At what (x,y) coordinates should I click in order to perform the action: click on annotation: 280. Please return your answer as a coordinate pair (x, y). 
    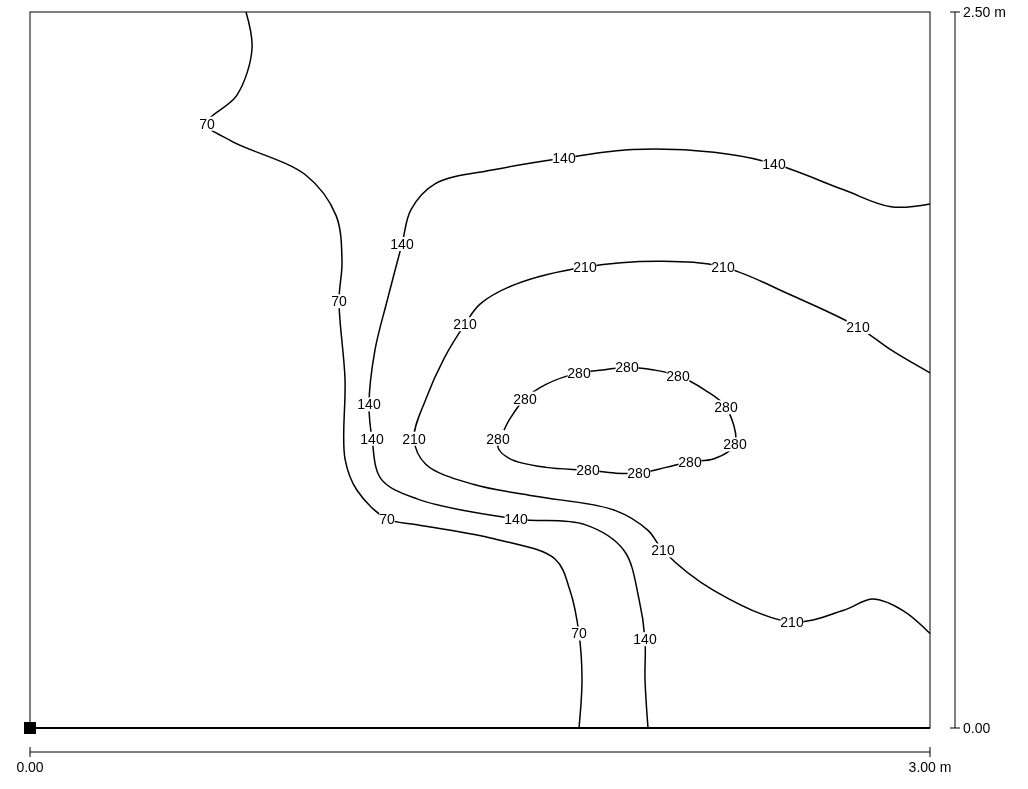
    Looking at the image, I should click on (498, 438).